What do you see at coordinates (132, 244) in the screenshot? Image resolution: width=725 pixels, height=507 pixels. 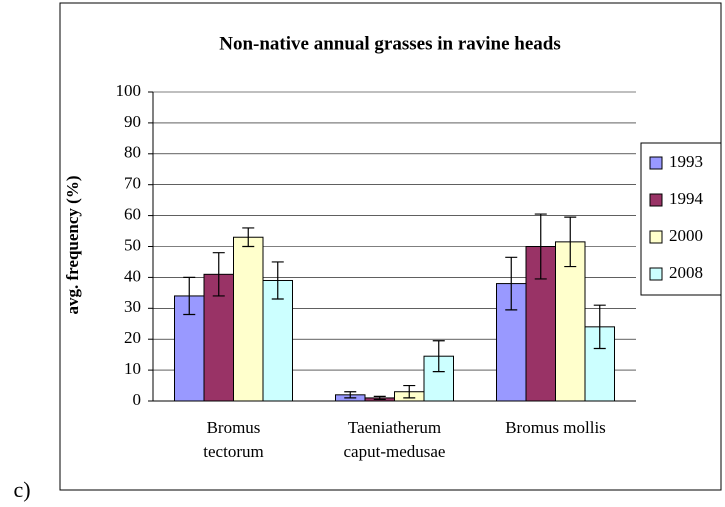 I see `y-tick-label: 50` at bounding box center [132, 244].